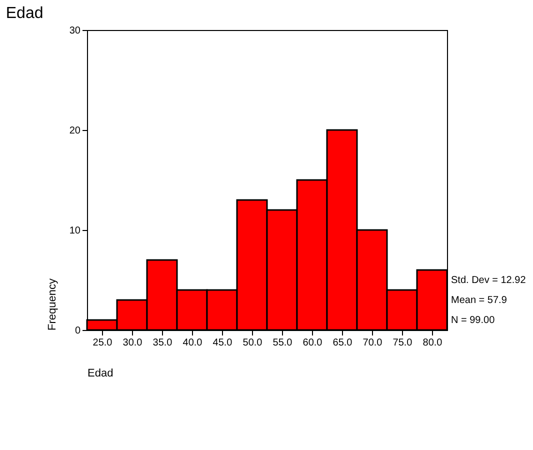 This screenshot has width=533, height=450. Describe the element at coordinates (342, 343) in the screenshot. I see `x-tick-label: 65.0` at that location.